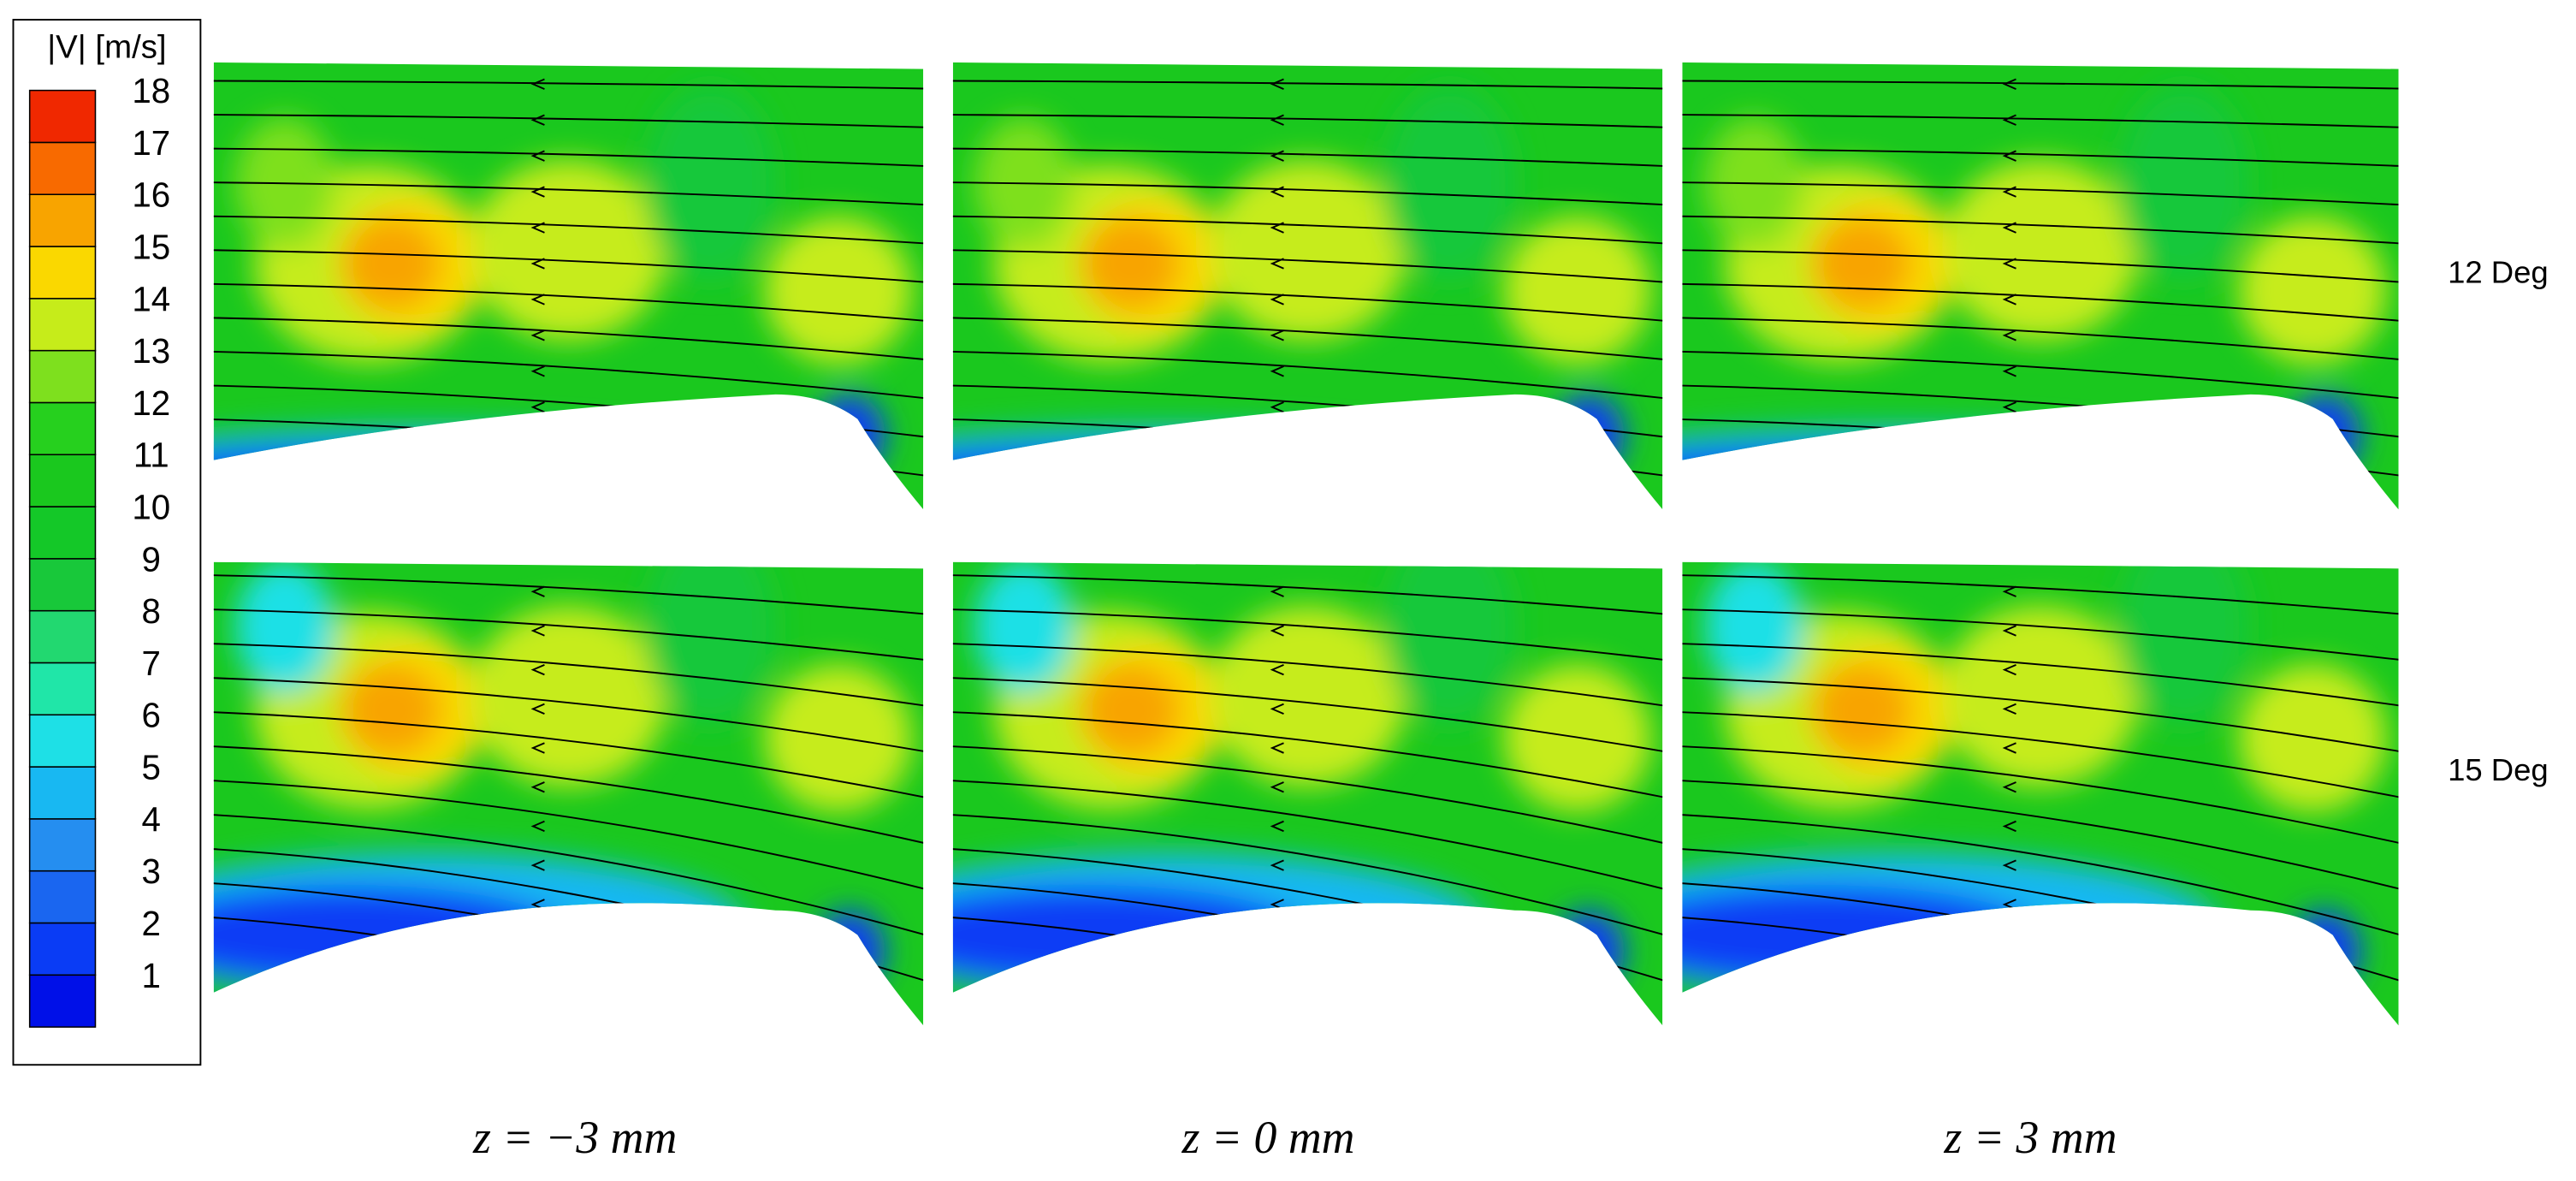 Image resolution: width=2576 pixels, height=1181 pixels. Describe the element at coordinates (151, 247) in the screenshot. I see `colorbar-tick-label: 15` at that location.